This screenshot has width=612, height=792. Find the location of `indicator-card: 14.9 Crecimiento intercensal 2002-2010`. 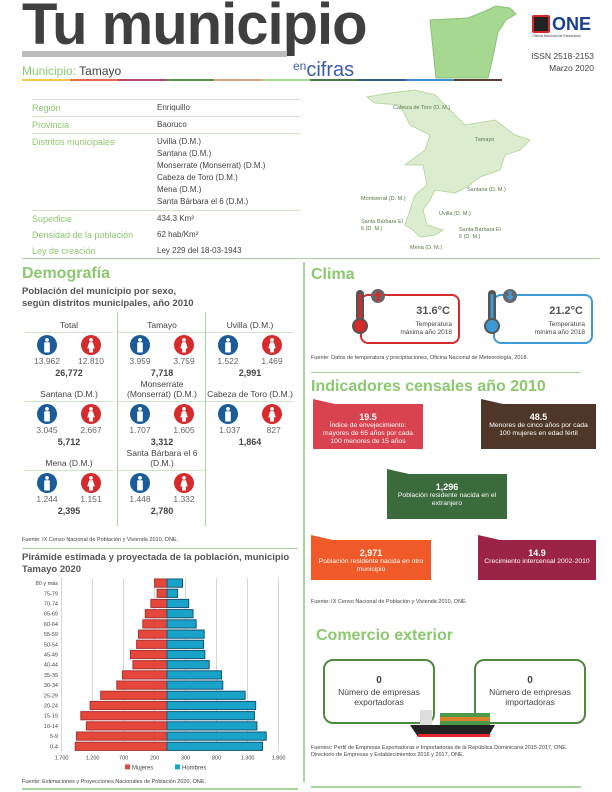

indicator-card: 14.9 Crecimiento intercensal 2002-2010 is located at coordinates (537, 557).